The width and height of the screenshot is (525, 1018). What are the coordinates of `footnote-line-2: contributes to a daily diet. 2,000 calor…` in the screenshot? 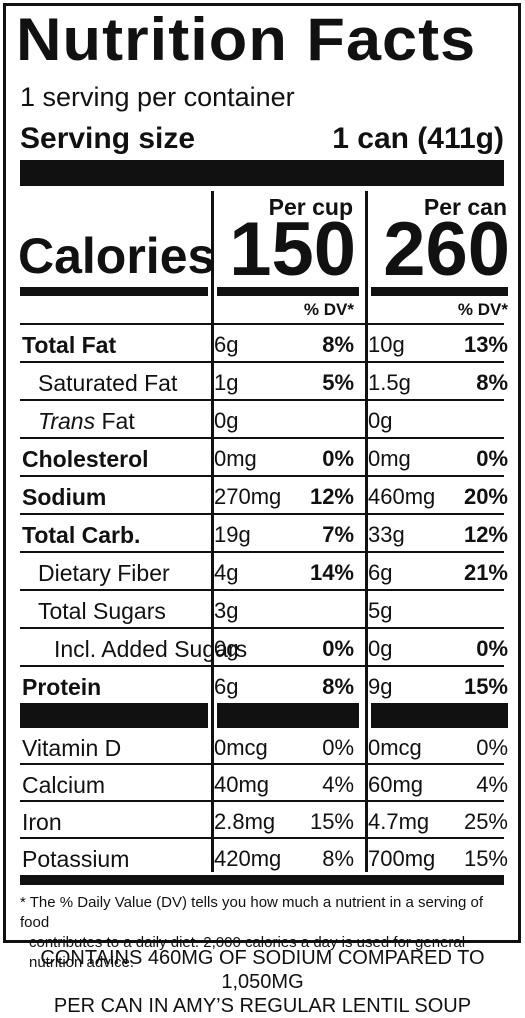 It's located at (247, 952).